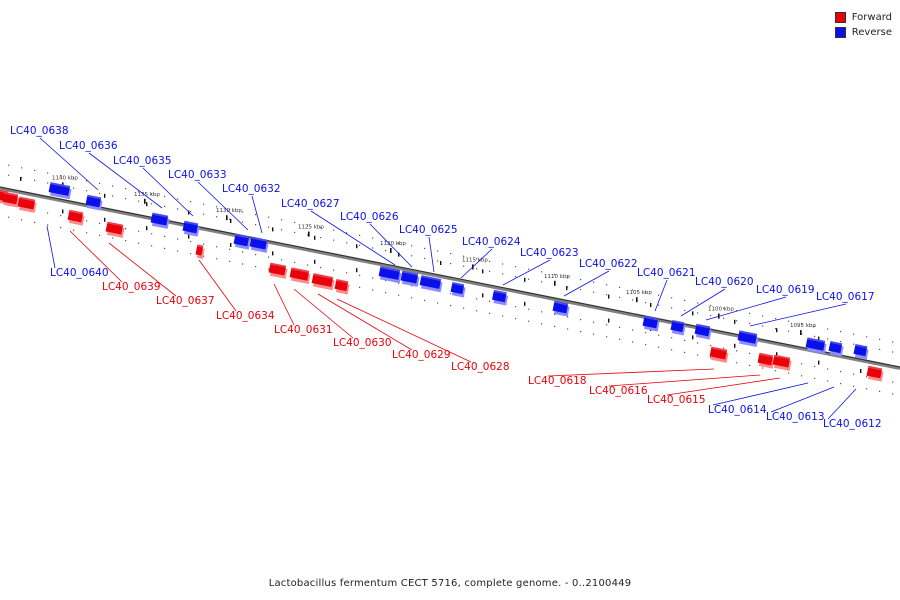 This screenshot has width=900, height=600. What do you see at coordinates (393, 244) in the screenshot?
I see `scale-tick-label: 1120 kbp` at bounding box center [393, 244].